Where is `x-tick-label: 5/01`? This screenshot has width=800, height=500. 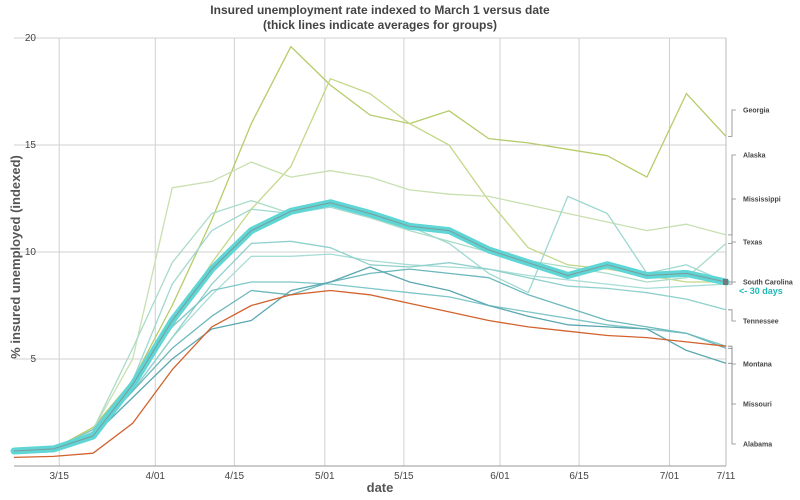 x-tick-label: 5/01 is located at coordinates (325, 476).